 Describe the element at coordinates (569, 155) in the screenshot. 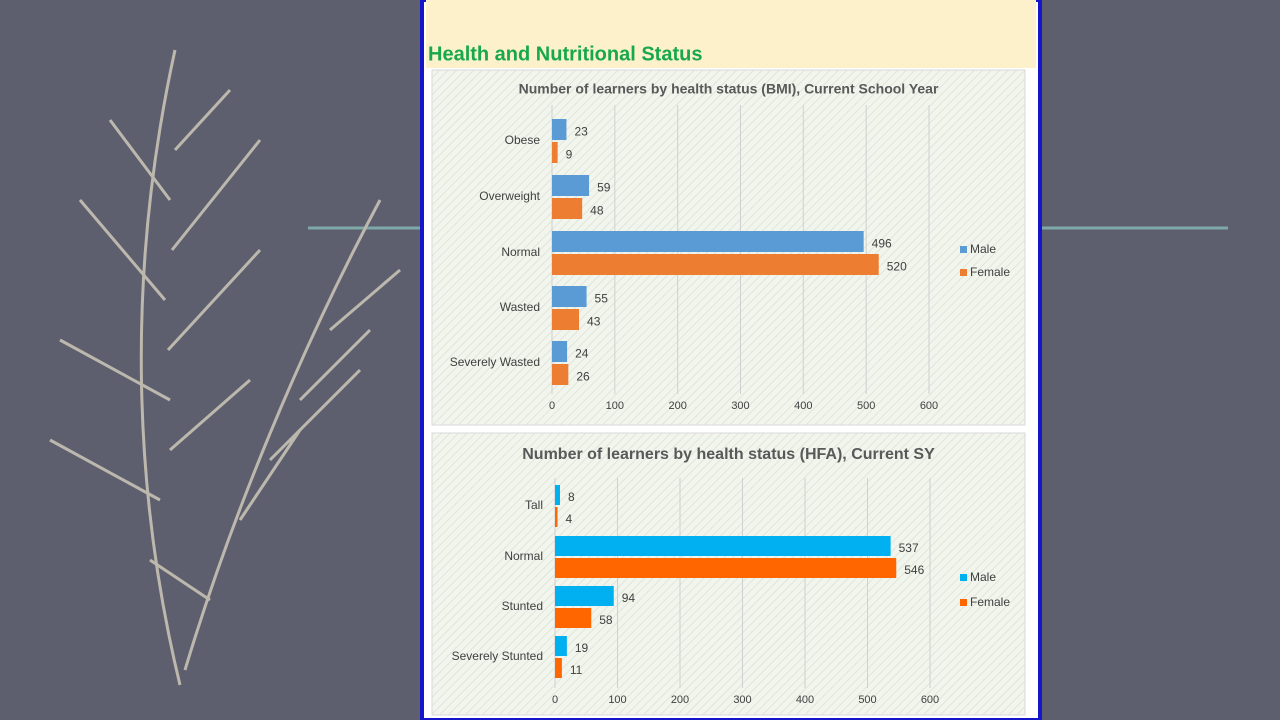

I see `data-label: 9` at that location.